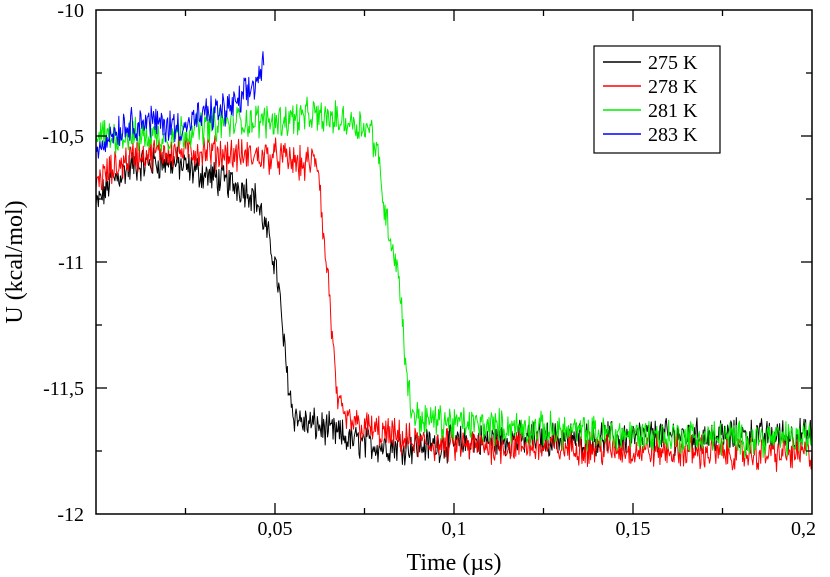  Describe the element at coordinates (673, 111) in the screenshot. I see `legend-label-281-k: 281 K` at that location.